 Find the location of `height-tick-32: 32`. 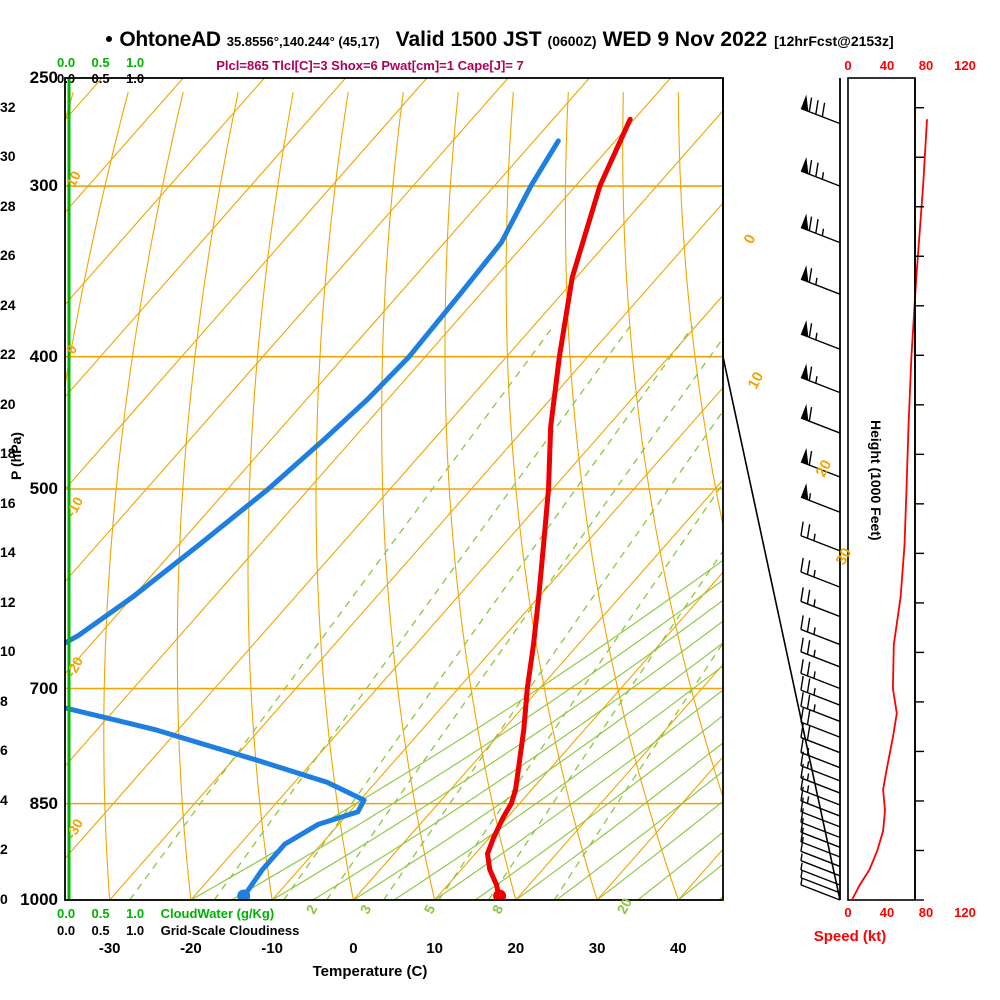

height-tick-32: 32 is located at coordinates (8, 106).